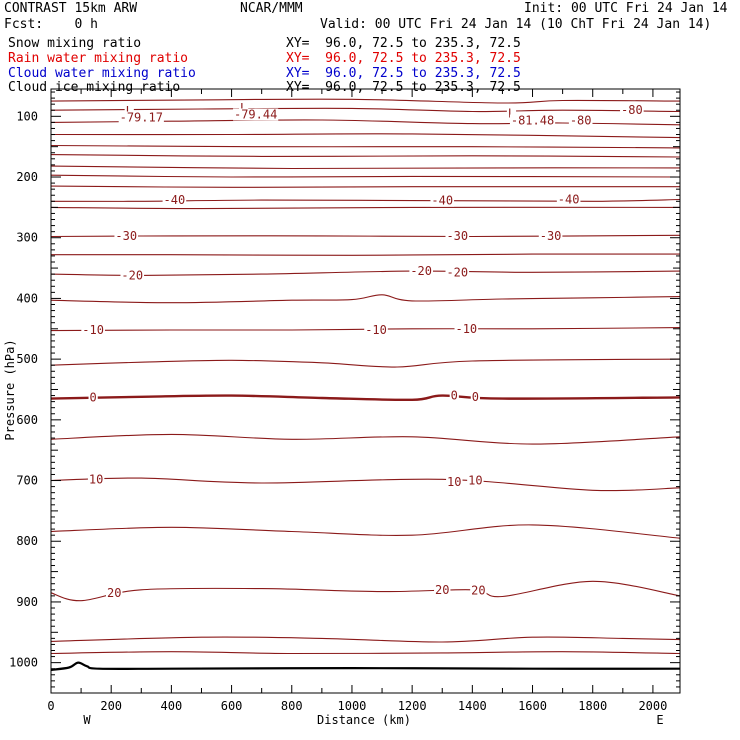 The height and width of the screenshot is (740, 740). Describe the element at coordinates (50, 706) in the screenshot. I see `x-tick-label: 0` at that location.